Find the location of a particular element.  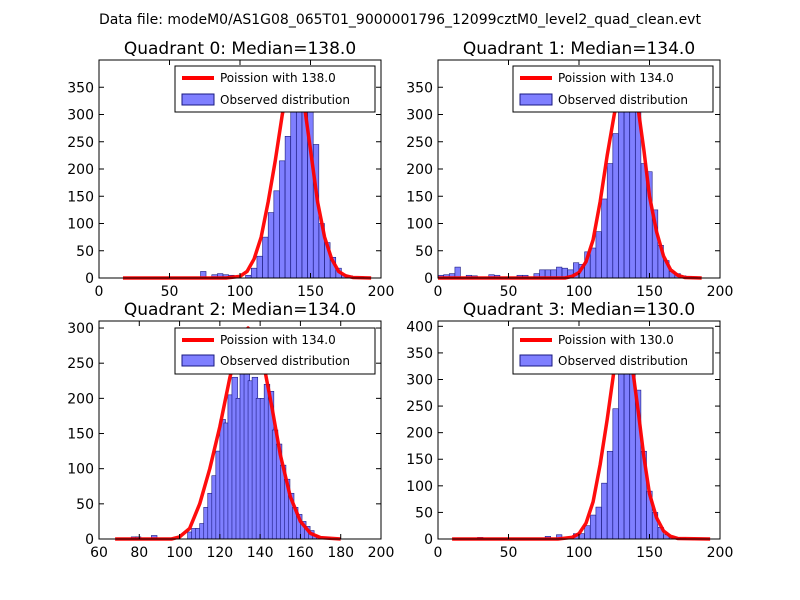

x-tick-label: 60 is located at coordinates (99, 553).